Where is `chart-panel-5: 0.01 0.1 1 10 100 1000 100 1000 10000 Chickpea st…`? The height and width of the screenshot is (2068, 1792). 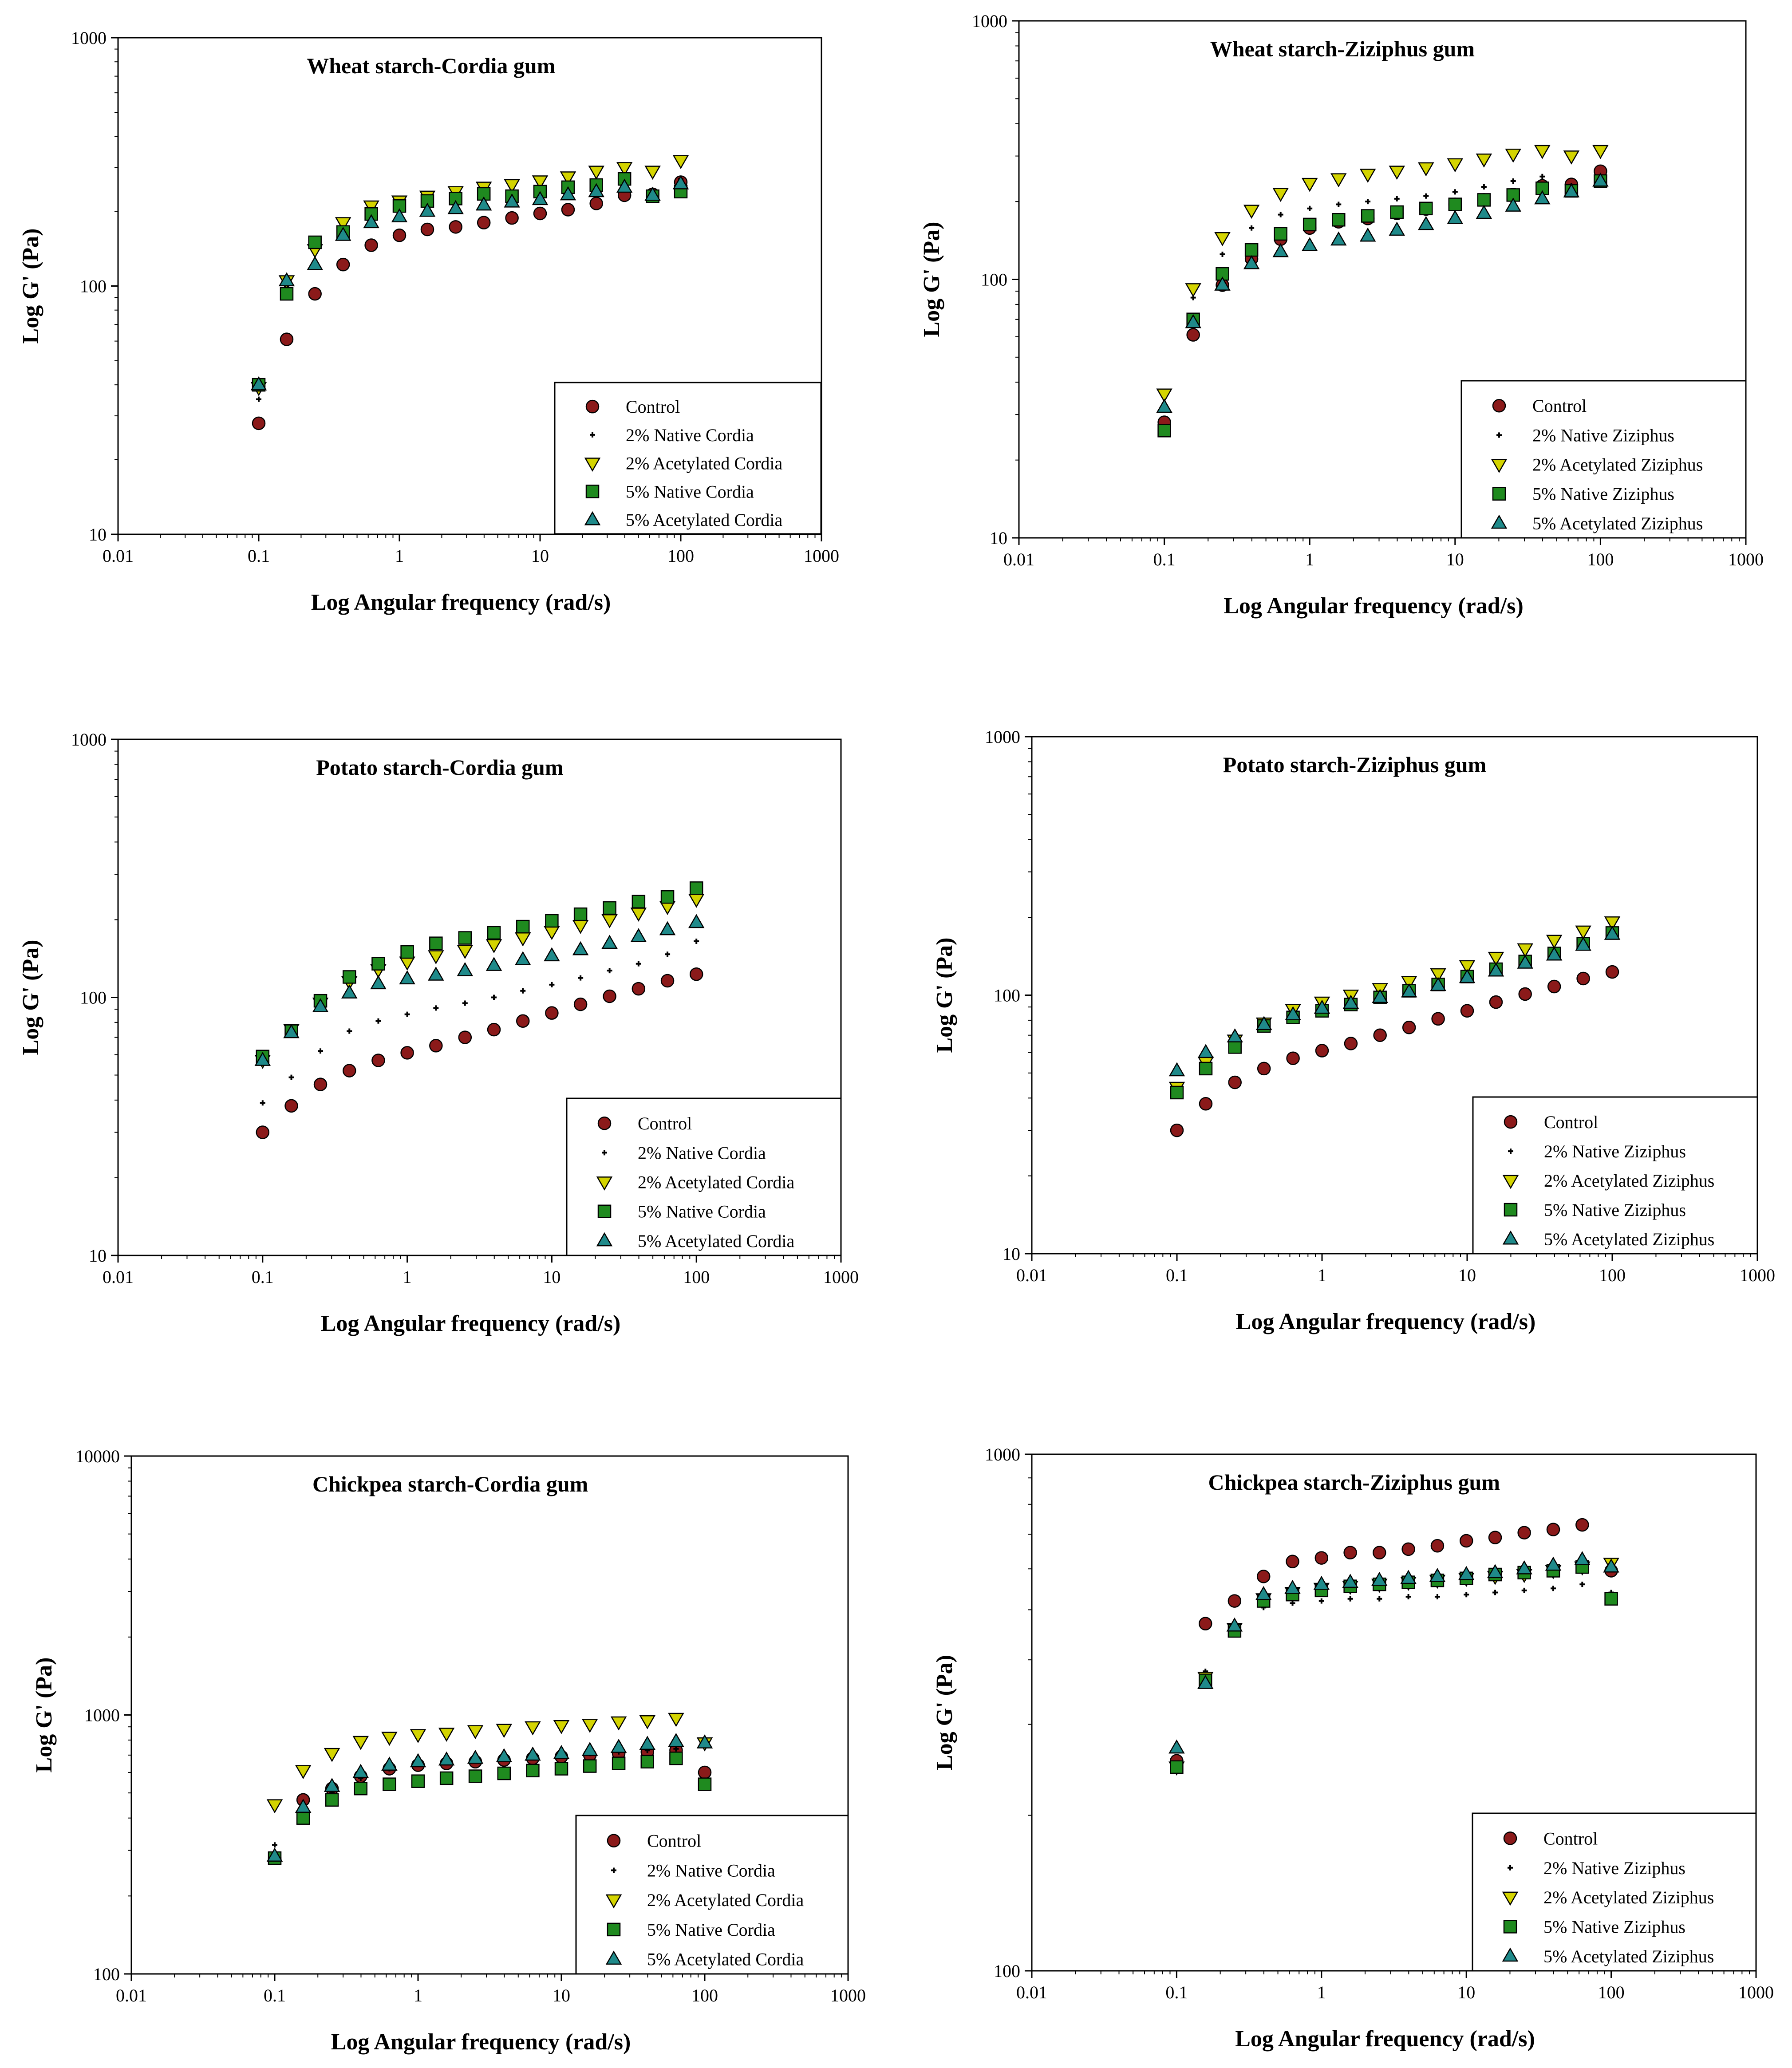
chart-panel-5: 0.01 0.1 1 10 100 1000 100 1000 10000 Chickpea st… is located at coordinates (449, 1750).